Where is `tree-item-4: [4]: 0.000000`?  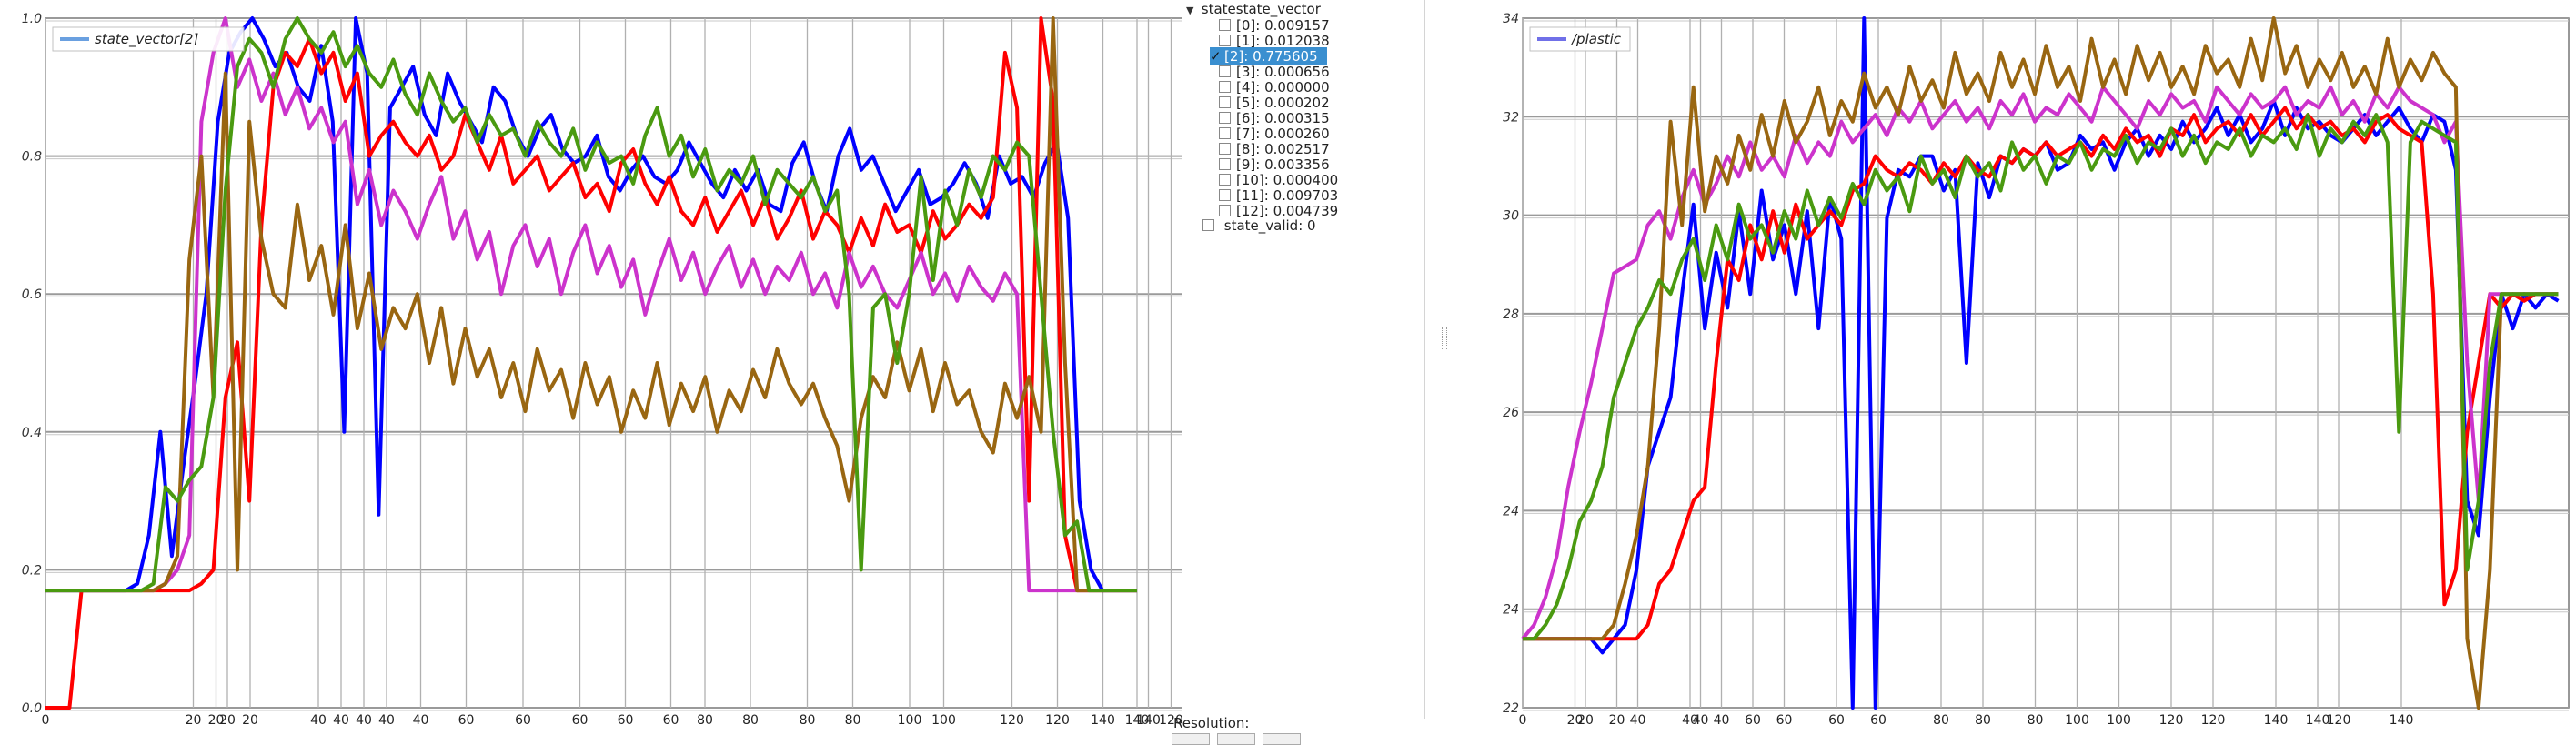 tree-item-4: [4]: 0.000000 is located at coordinates (1274, 87).